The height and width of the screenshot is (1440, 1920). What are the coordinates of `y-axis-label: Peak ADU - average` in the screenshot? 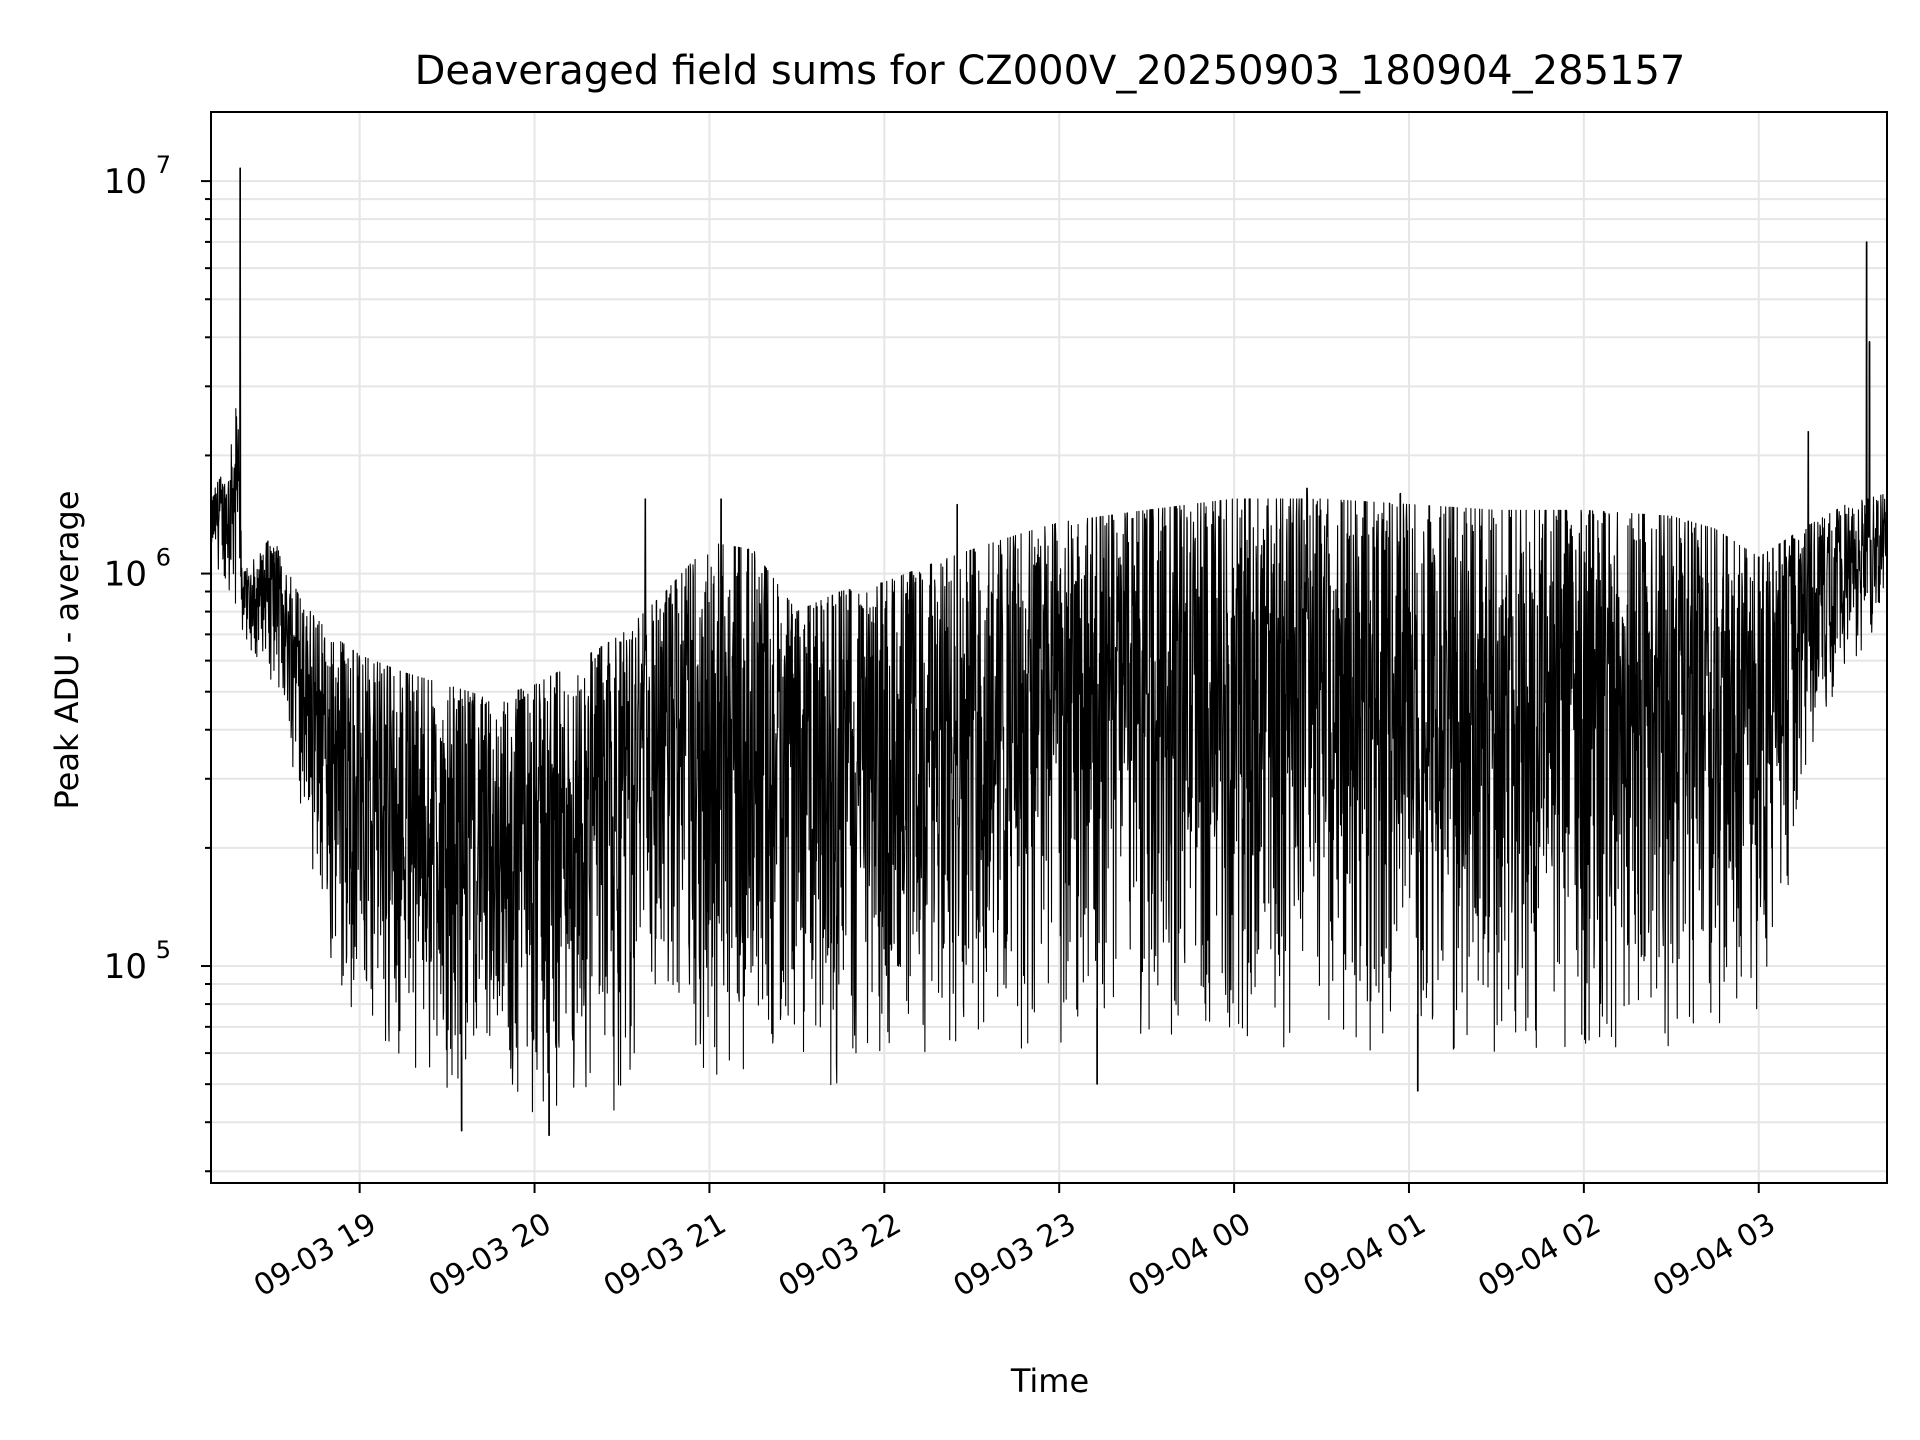 It's located at (67, 650).